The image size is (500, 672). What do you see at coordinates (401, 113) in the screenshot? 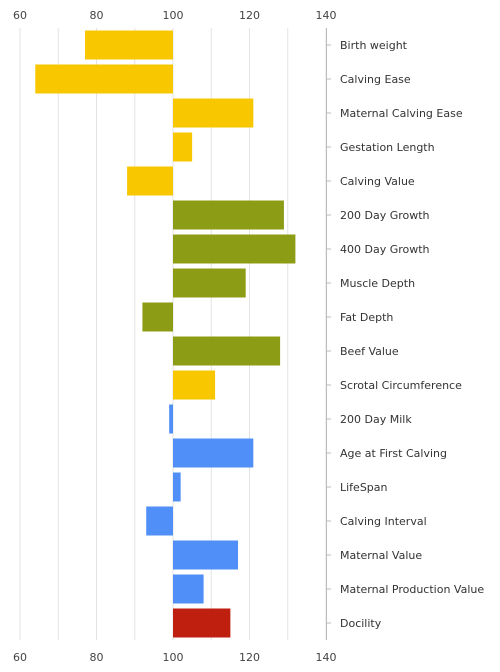
I see `category-label: Maternal Calving Ease` at bounding box center [401, 113].